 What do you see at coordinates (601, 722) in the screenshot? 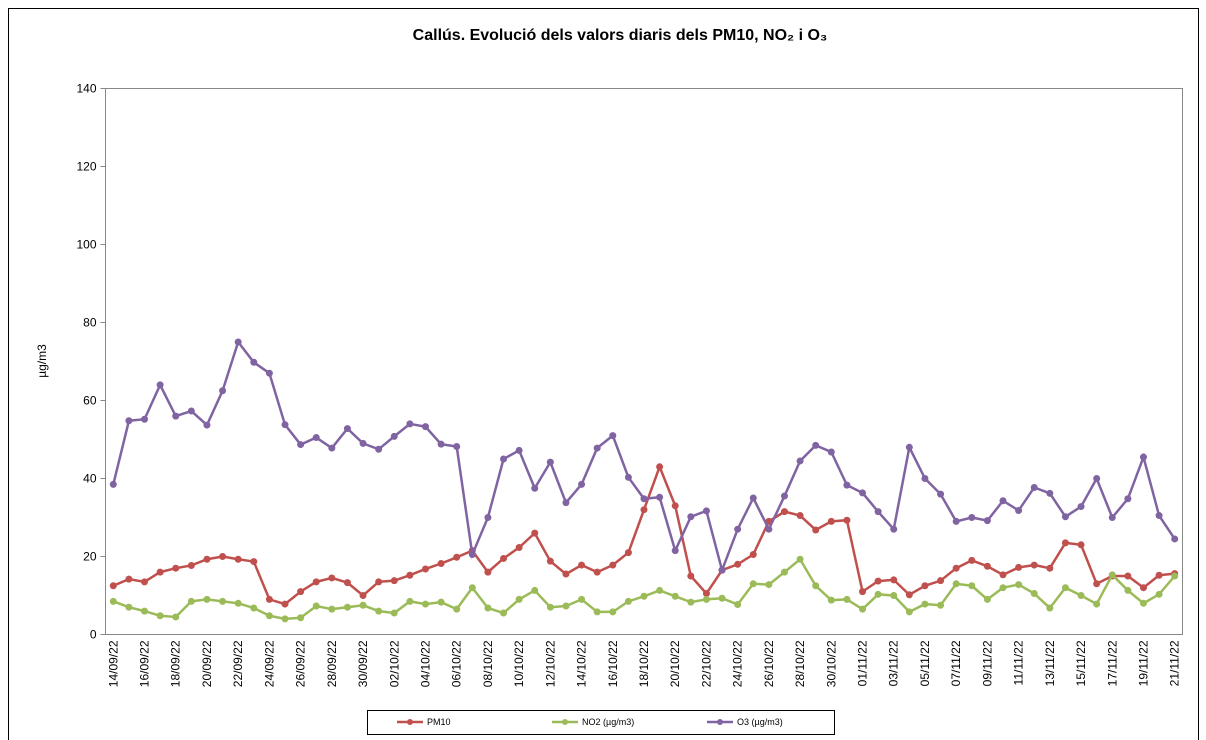
I see `legend-box` at bounding box center [601, 722].